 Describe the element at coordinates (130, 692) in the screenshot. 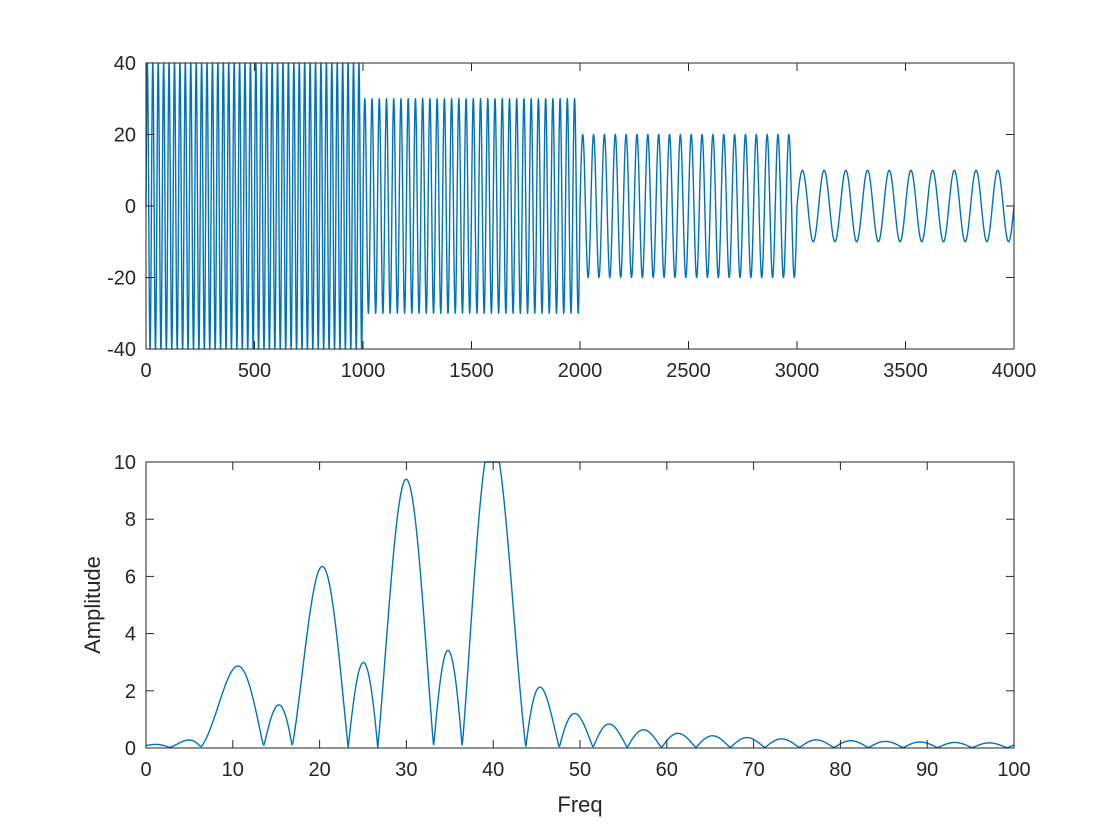

I see `spectrum-y-tick-label: 2` at that location.